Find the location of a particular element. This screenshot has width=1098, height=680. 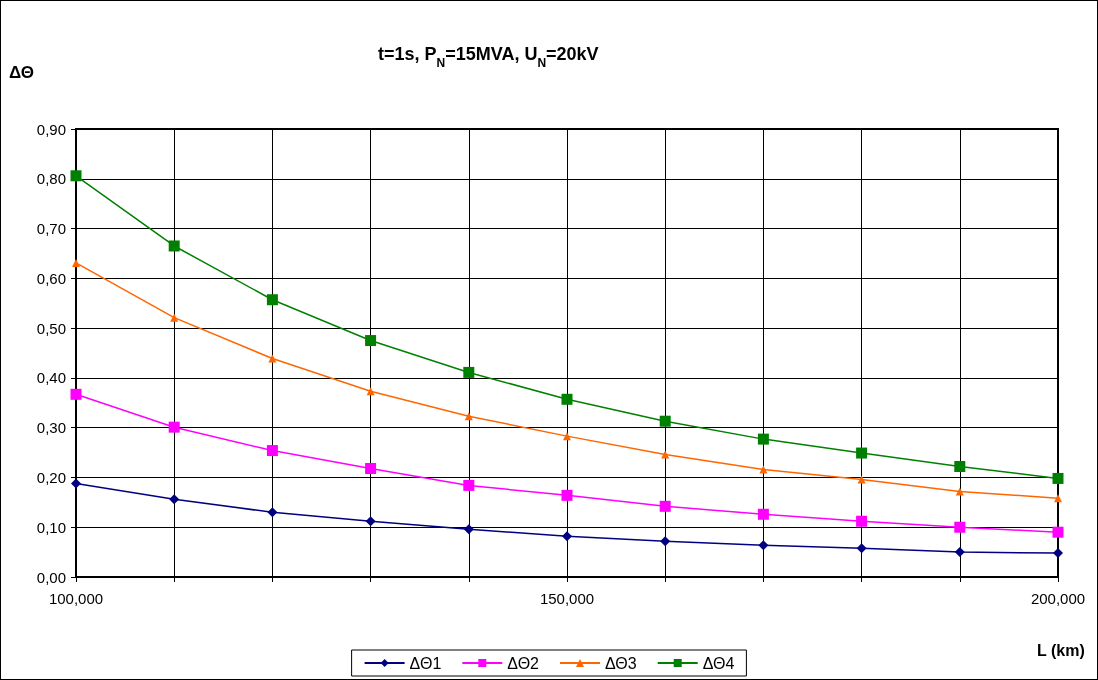

y-tick-label: 0,90 is located at coordinates (51, 129).